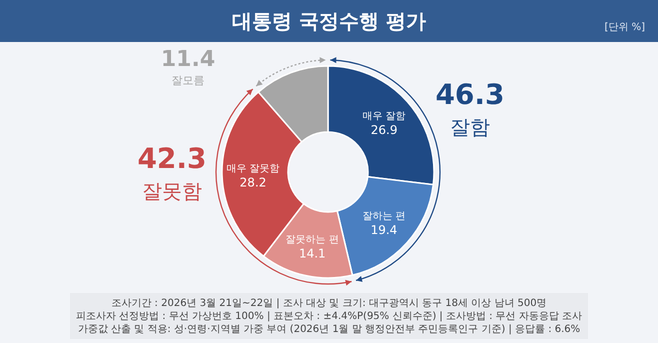 The width and height of the screenshot is (658, 343). I want to click on data-label: 26.9, so click(384, 130).